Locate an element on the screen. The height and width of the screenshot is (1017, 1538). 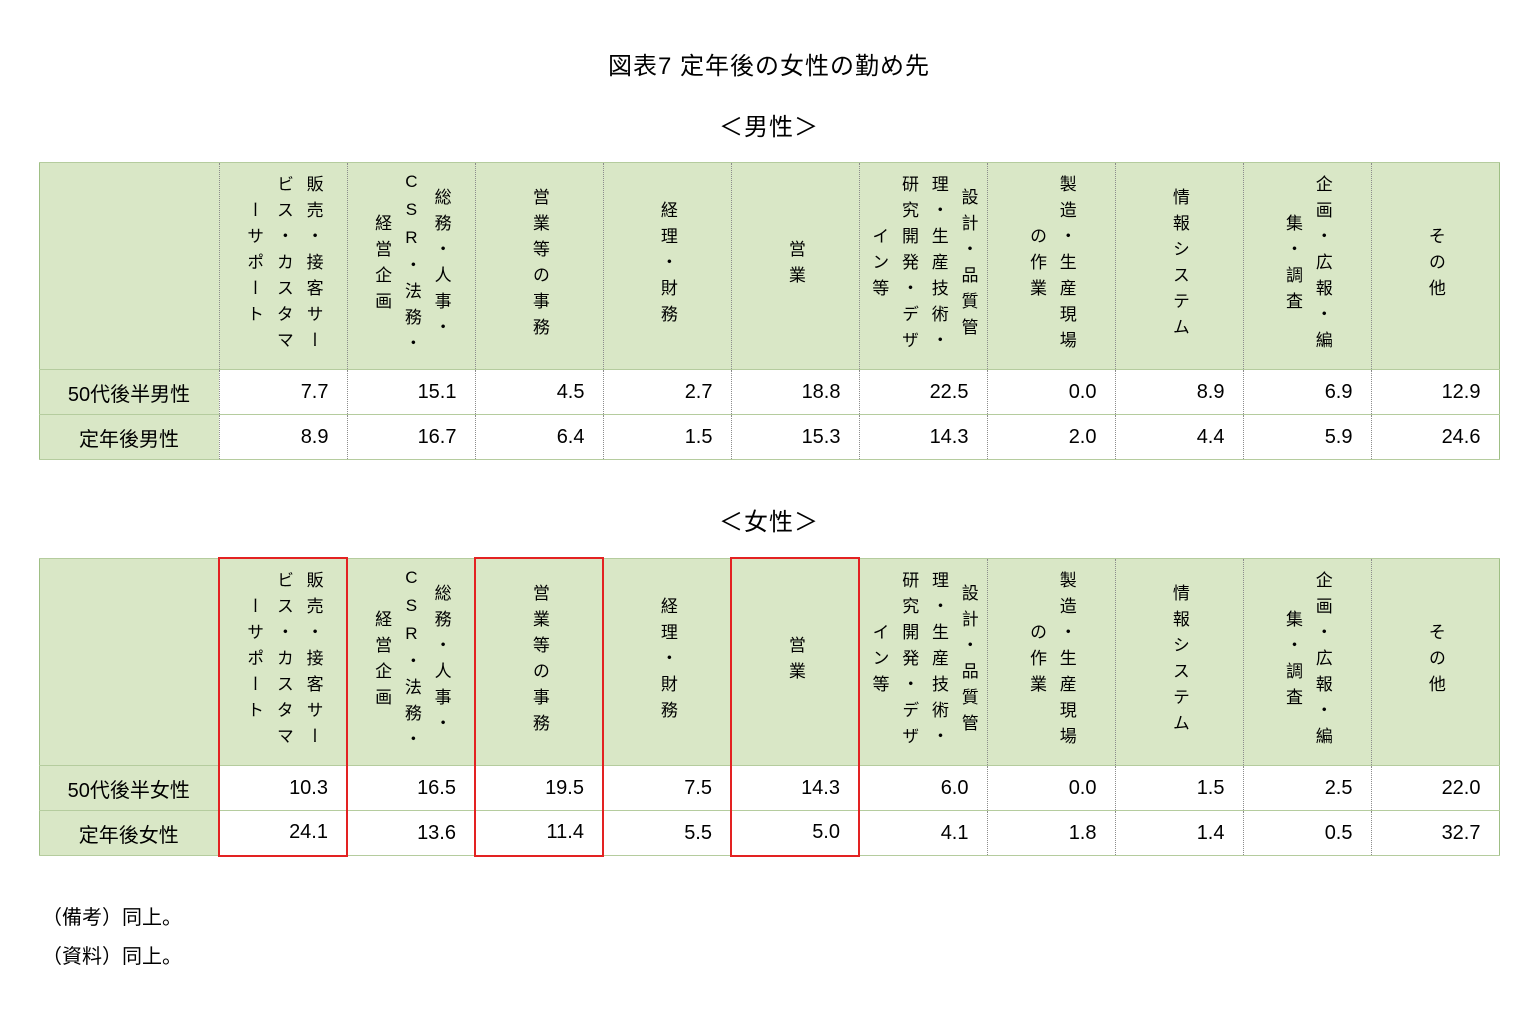
value-cell: 5.5 is located at coordinates (667, 833).